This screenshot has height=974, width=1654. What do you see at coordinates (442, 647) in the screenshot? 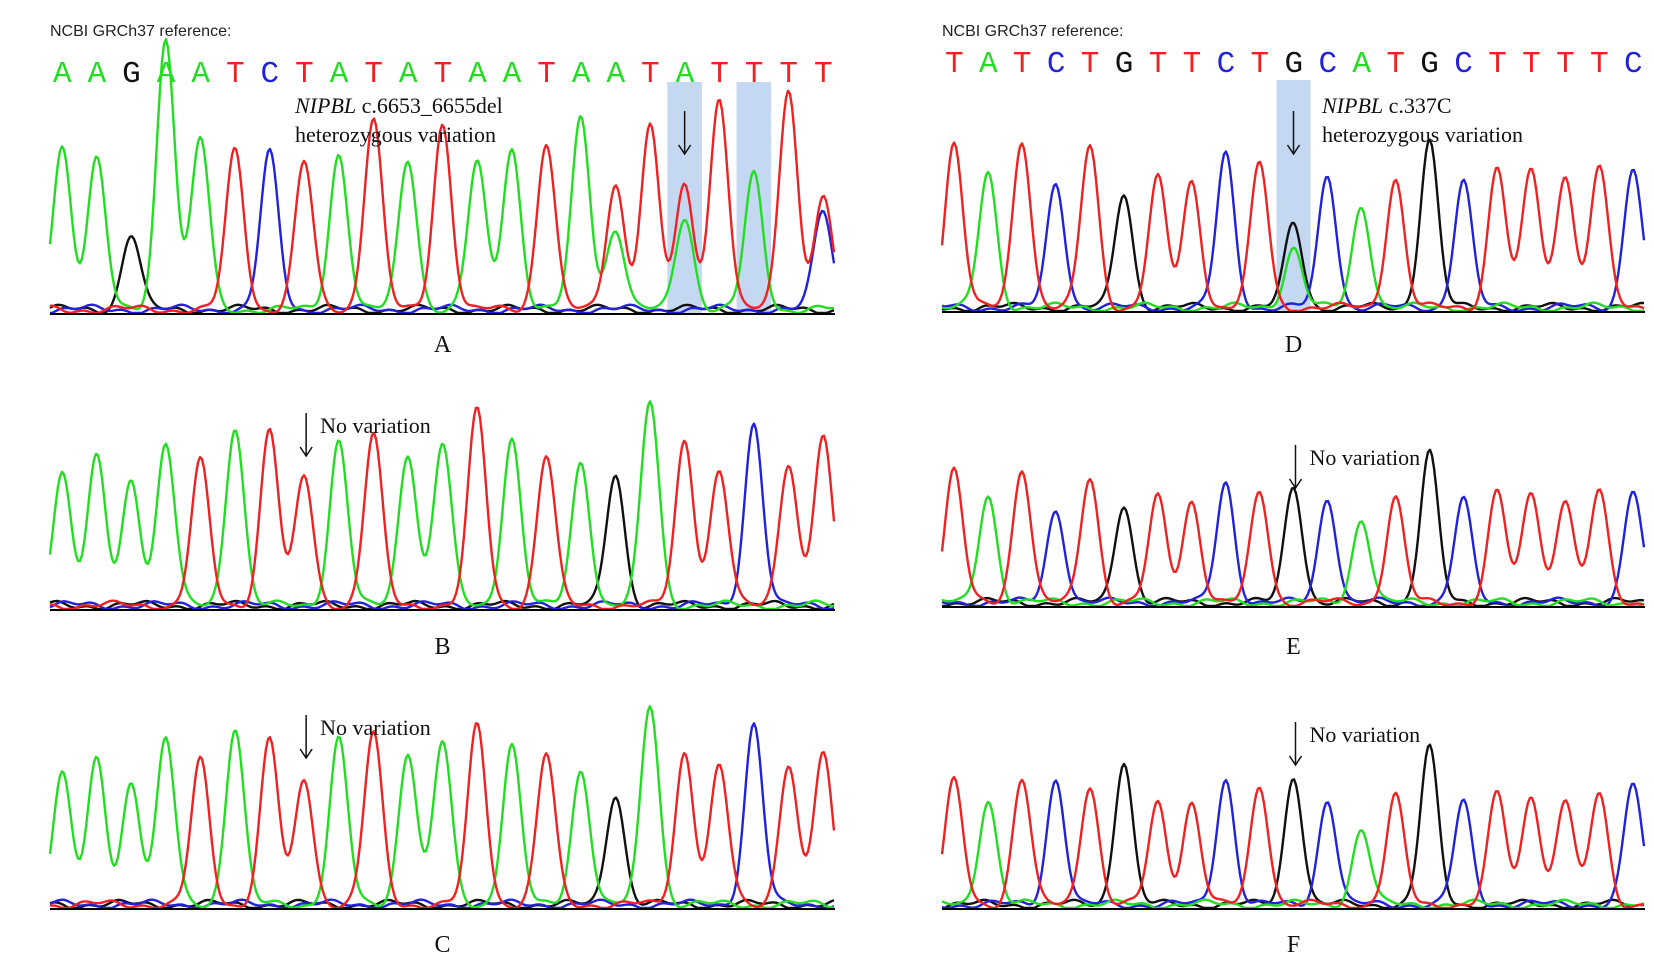
I see `panel-letter: B` at bounding box center [442, 647].